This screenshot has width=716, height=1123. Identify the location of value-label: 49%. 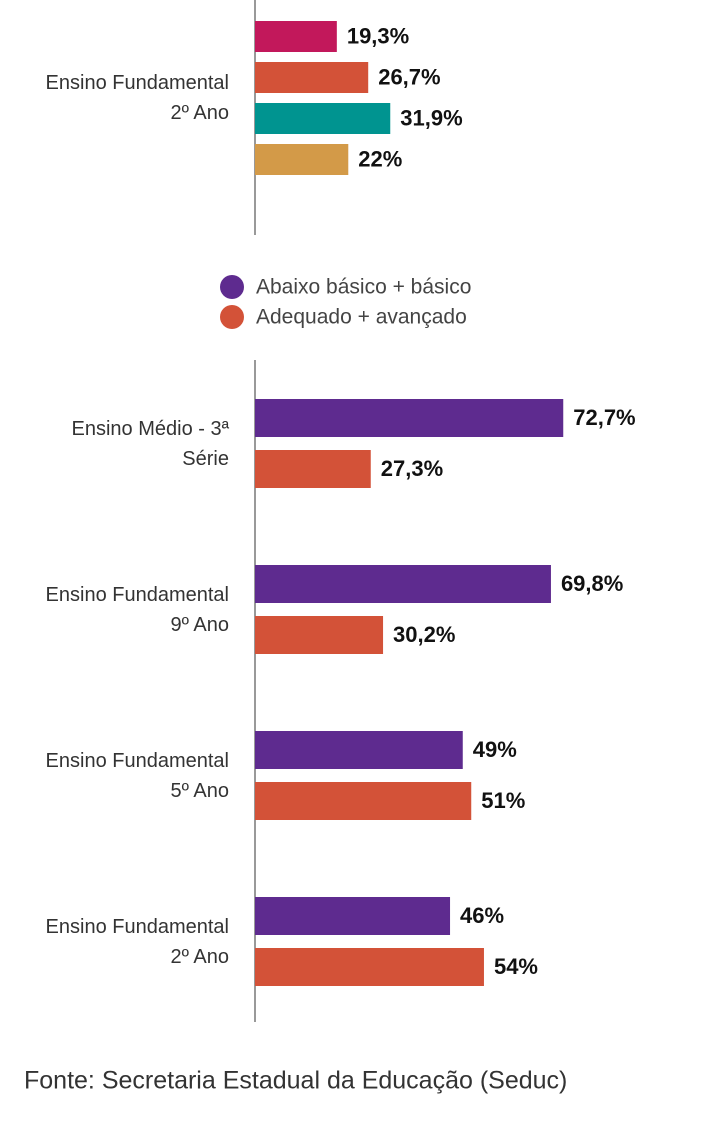
(495, 749).